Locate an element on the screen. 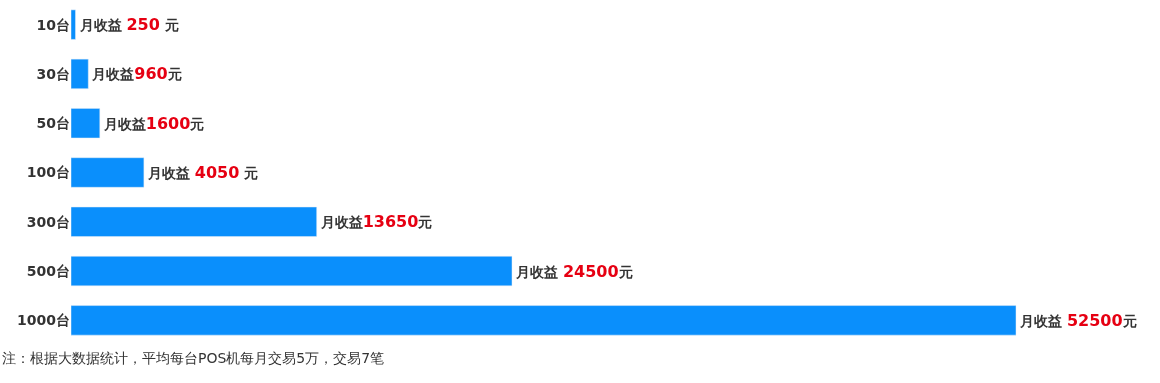 The height and width of the screenshot is (383, 1160). y-tick-label: 100台 is located at coordinates (48, 172).